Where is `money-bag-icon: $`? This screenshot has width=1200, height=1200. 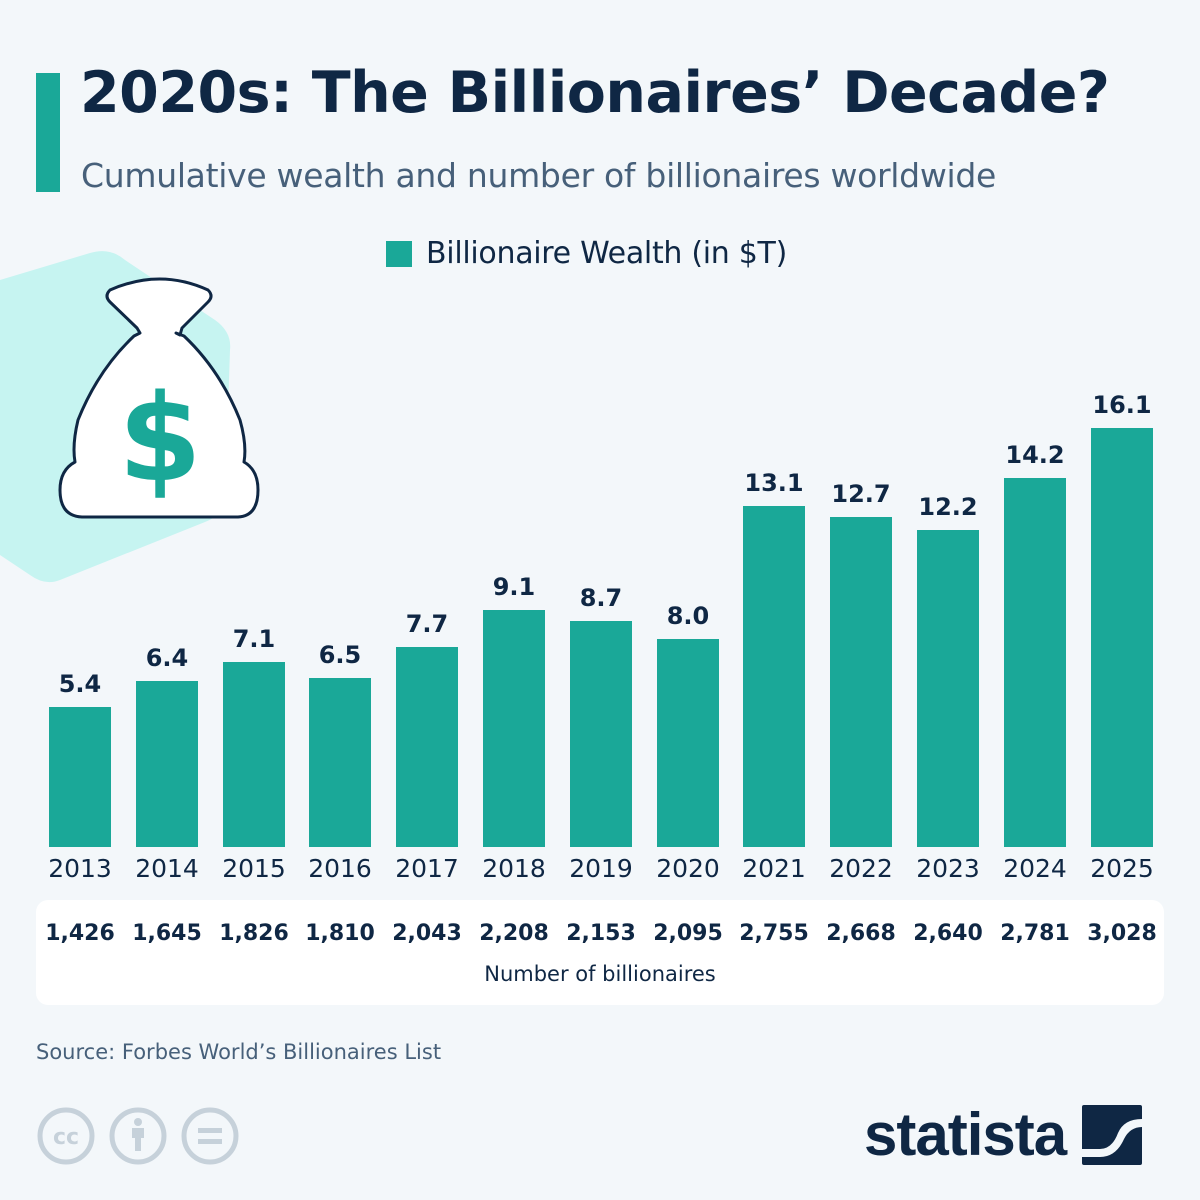
money-bag-icon: $ is located at coordinates (130, 417).